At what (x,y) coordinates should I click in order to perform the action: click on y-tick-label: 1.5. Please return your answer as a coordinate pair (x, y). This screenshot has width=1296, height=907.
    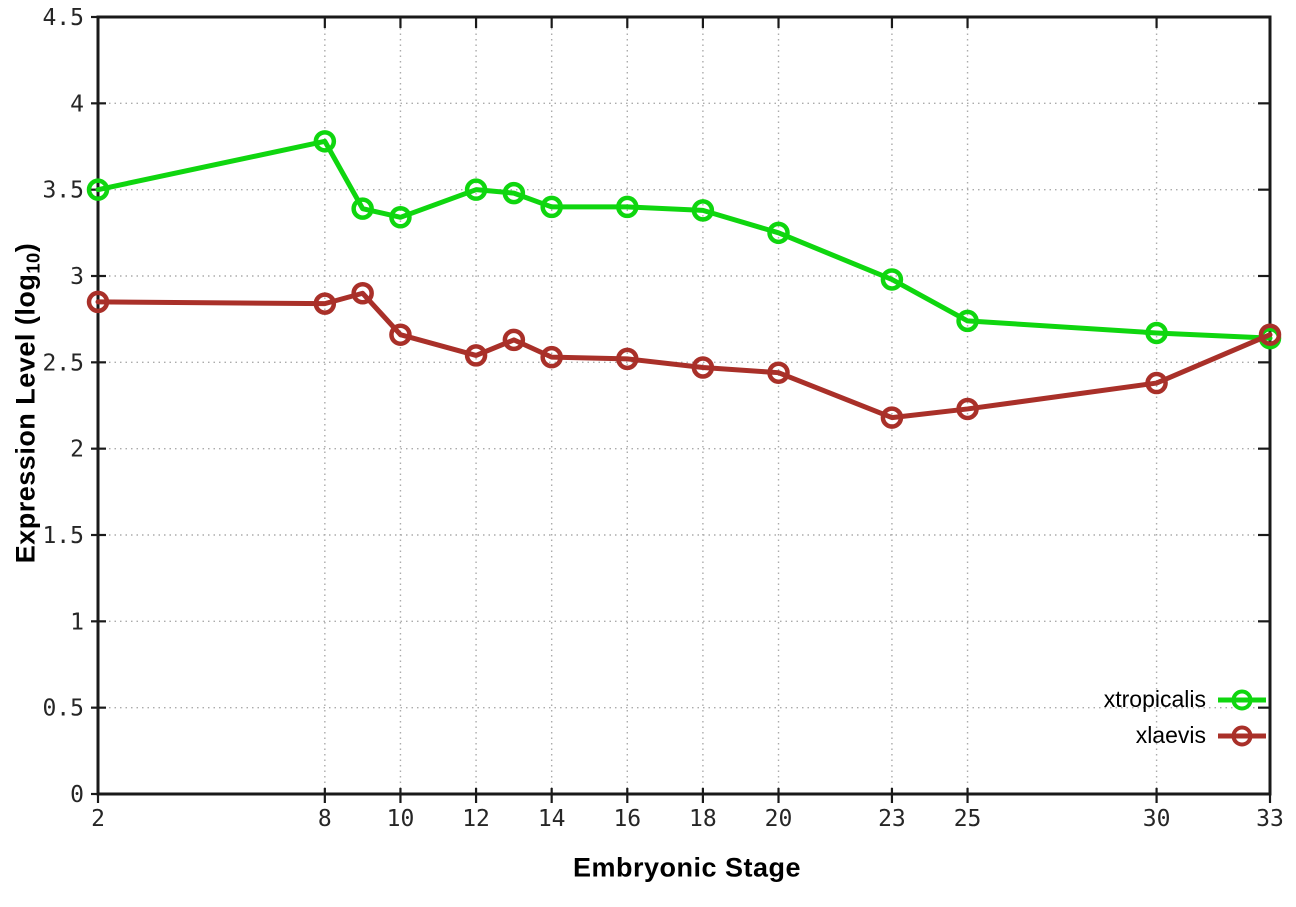
    Looking at the image, I should click on (63, 536).